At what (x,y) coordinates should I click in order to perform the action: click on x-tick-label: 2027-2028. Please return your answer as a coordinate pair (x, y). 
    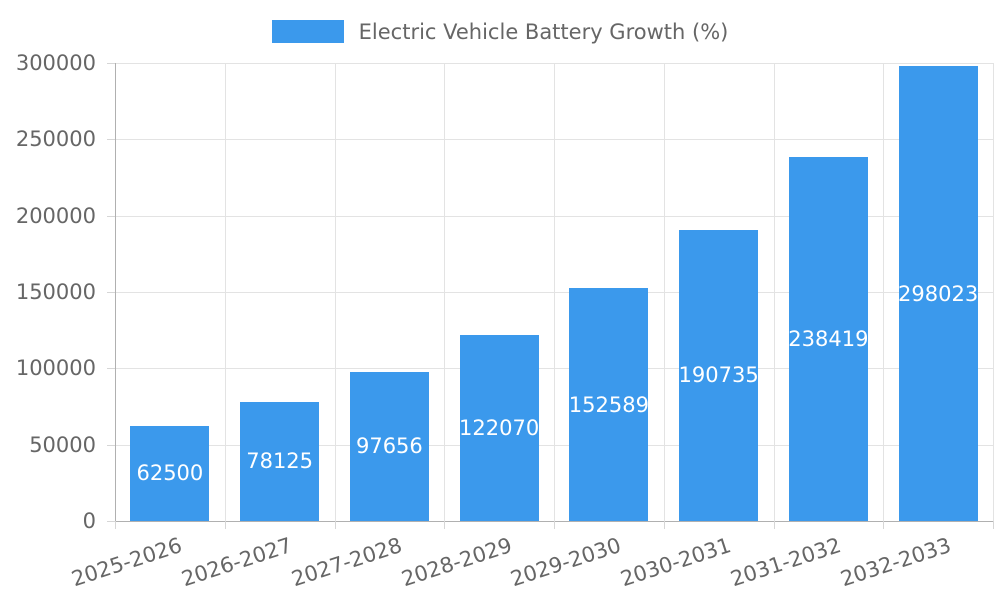
    Looking at the image, I should click on (346, 562).